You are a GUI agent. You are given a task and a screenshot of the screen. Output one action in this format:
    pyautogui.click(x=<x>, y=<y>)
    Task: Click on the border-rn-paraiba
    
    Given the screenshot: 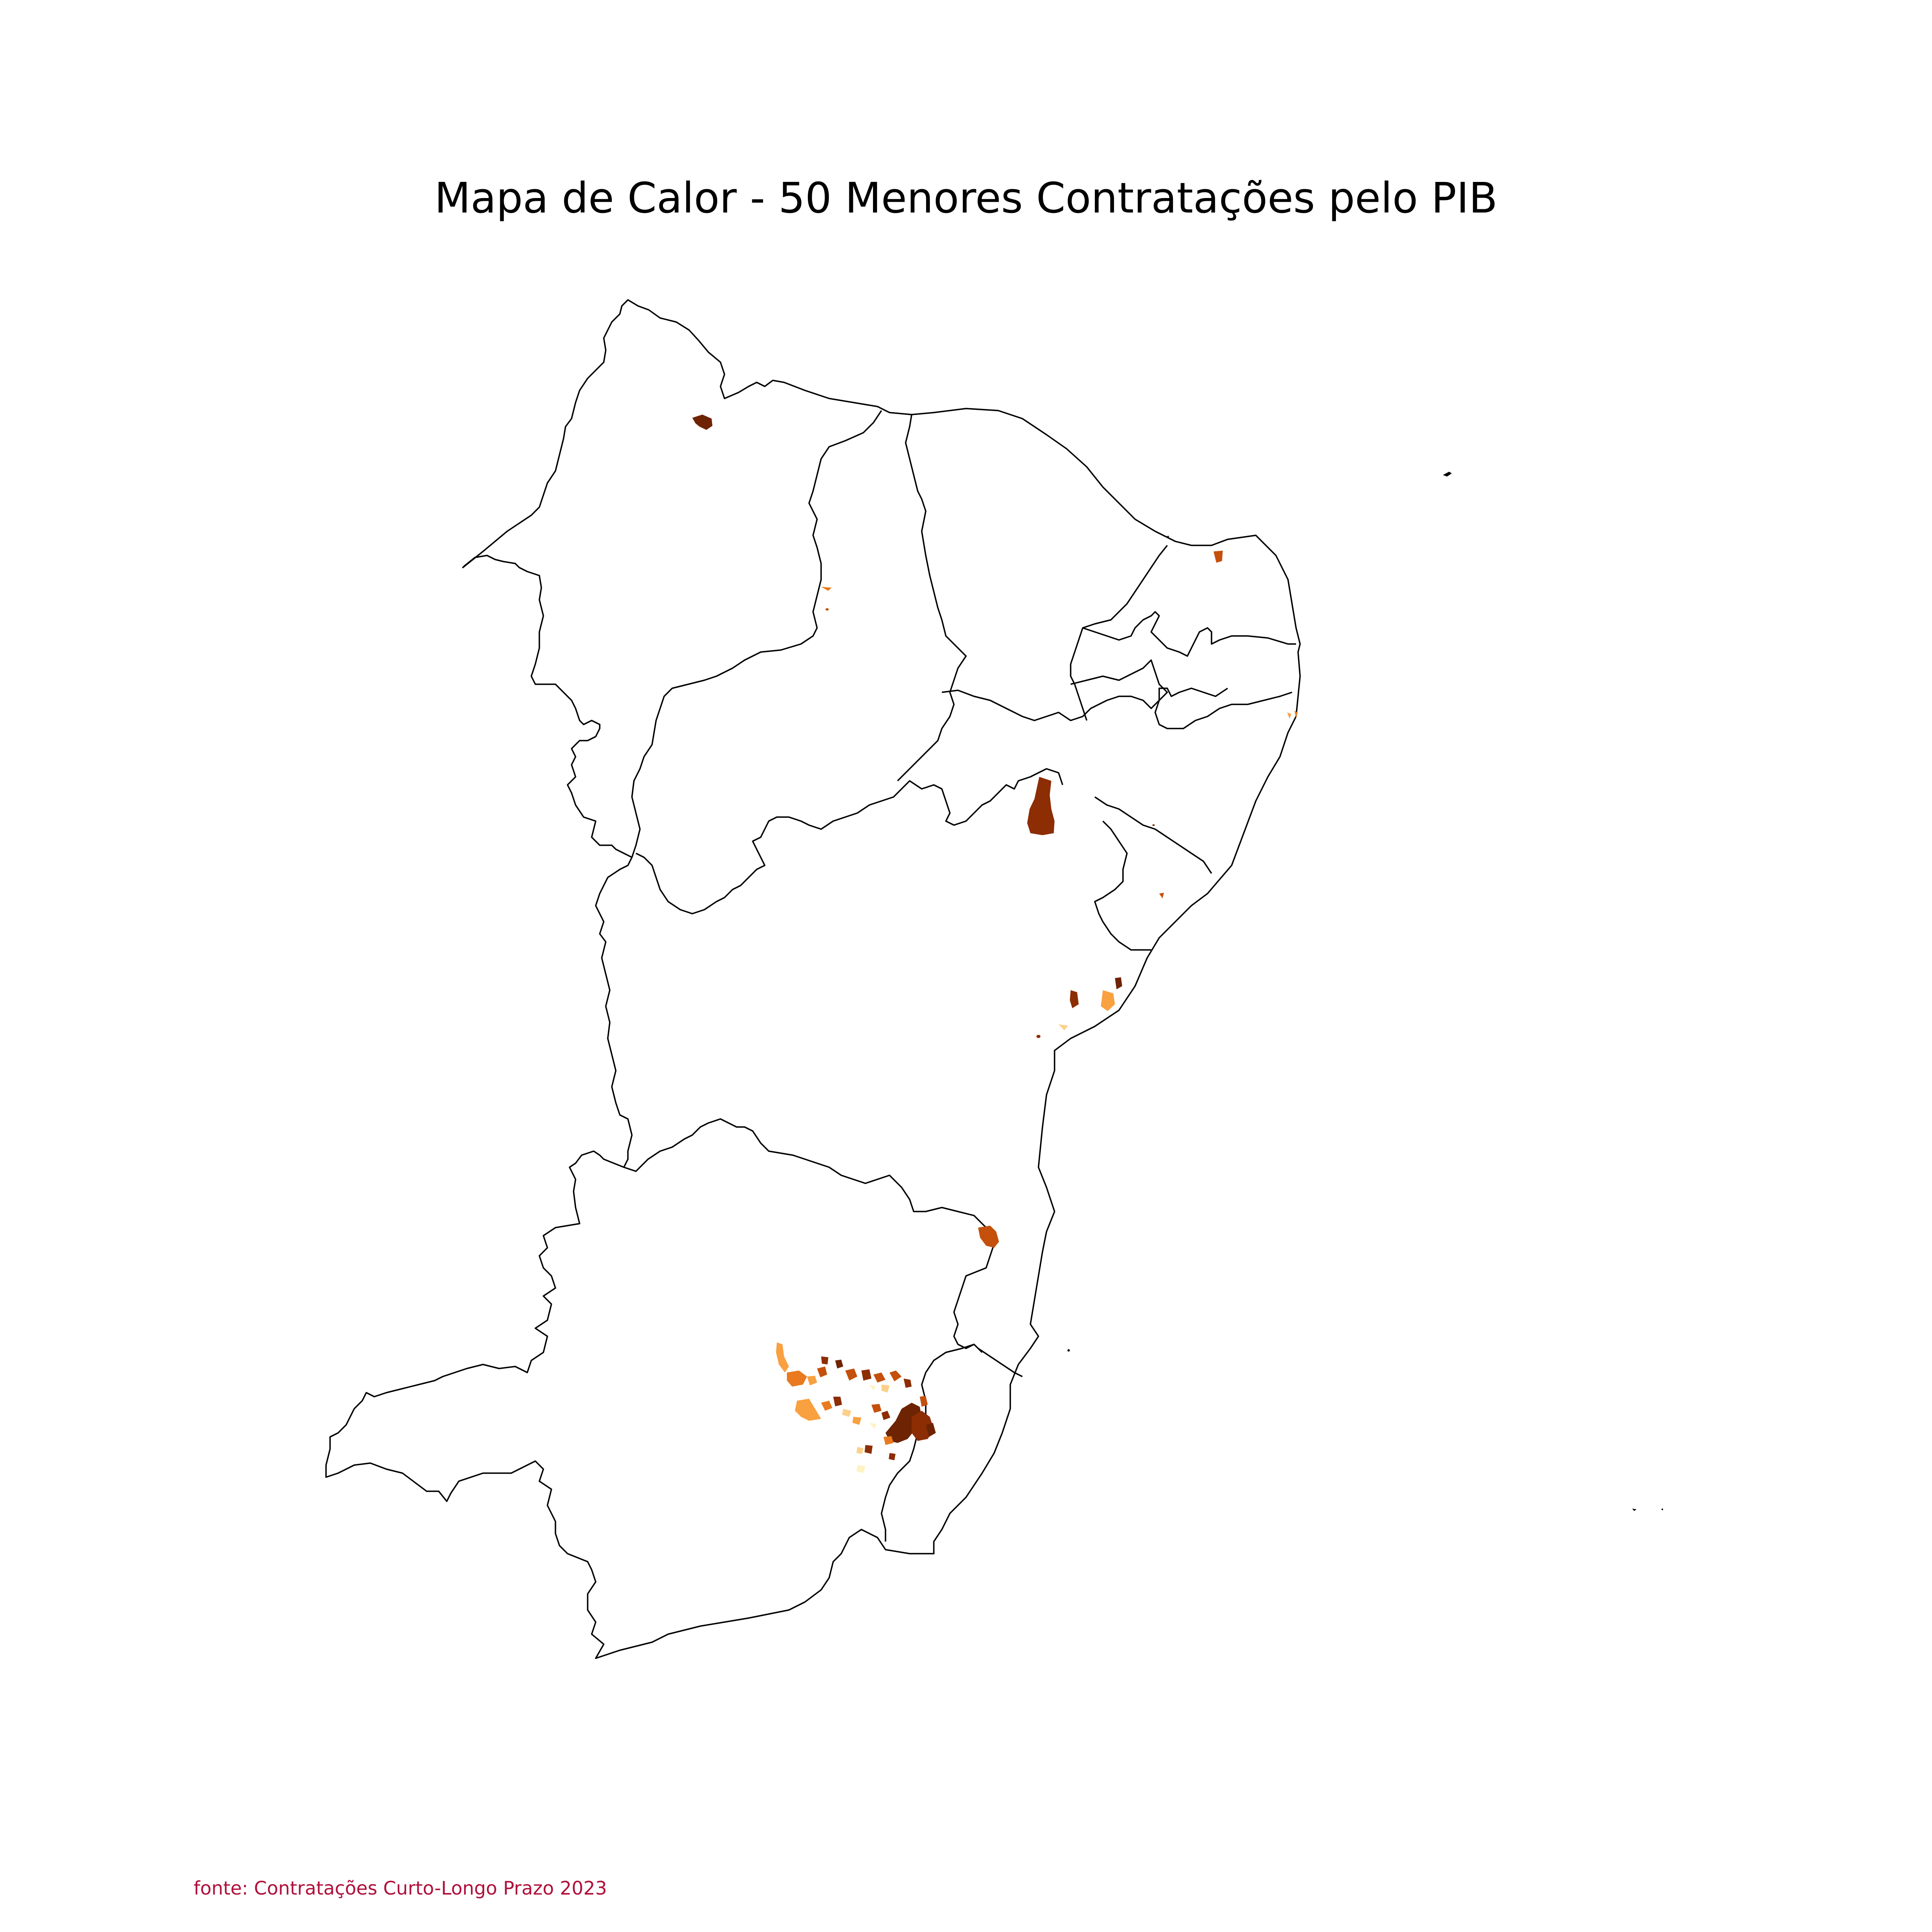 What is the action you would take?
    pyautogui.click(x=1189, y=634)
    